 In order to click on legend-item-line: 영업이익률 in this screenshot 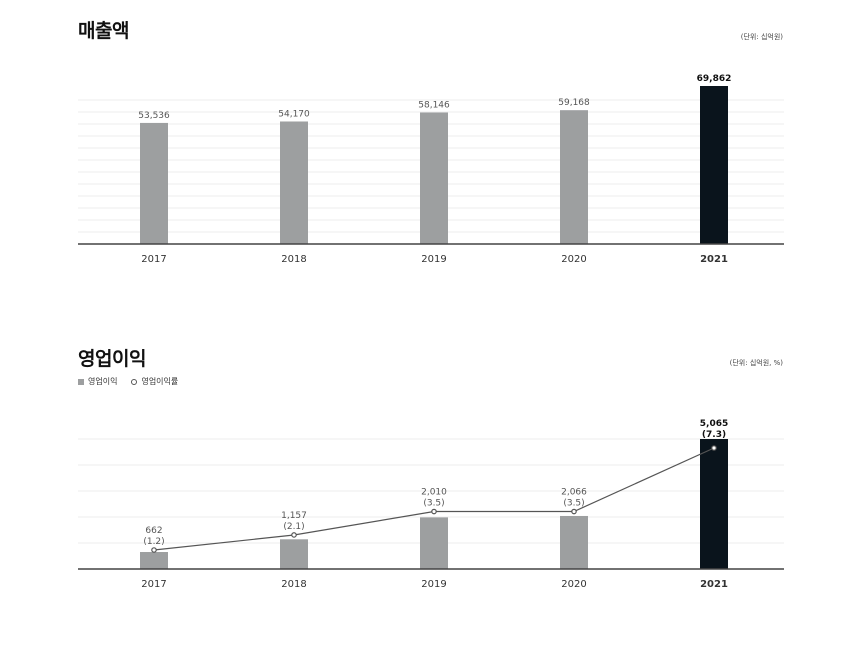, I will do `click(154, 381)`.